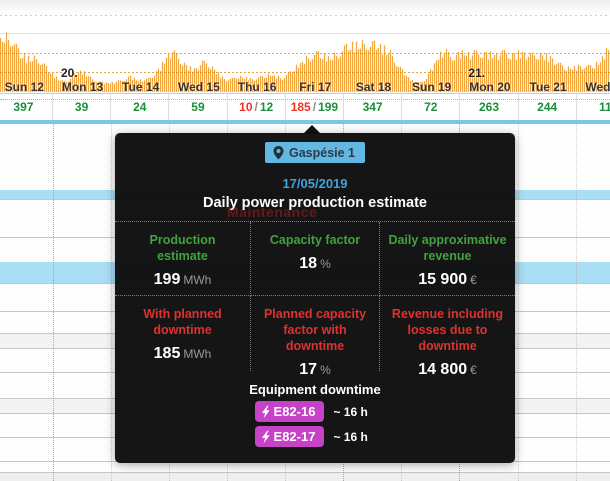 The height and width of the screenshot is (481, 610). I want to click on metric-cell: Capacity factor 18%, so click(315, 259).